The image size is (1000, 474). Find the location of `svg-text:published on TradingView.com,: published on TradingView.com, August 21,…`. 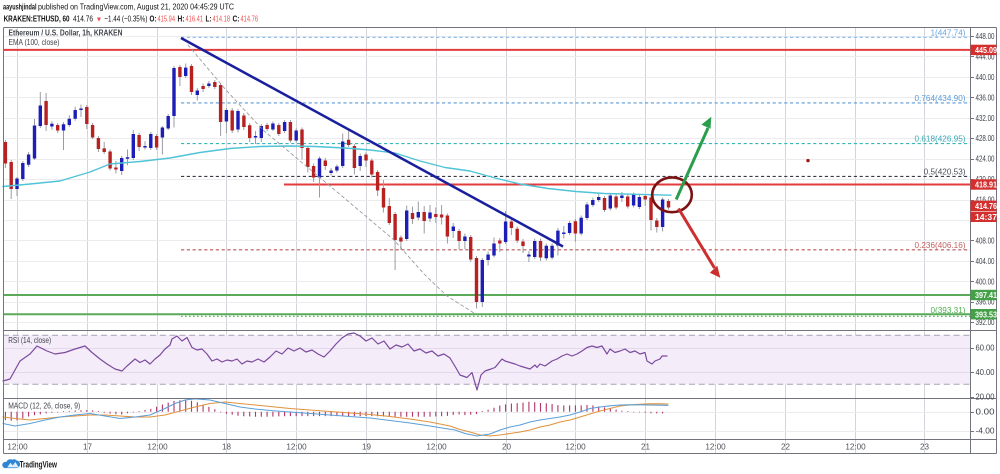

svg-text:published on TradingView.com,: published on TradingView.com, August 21,… is located at coordinates (136, 7).